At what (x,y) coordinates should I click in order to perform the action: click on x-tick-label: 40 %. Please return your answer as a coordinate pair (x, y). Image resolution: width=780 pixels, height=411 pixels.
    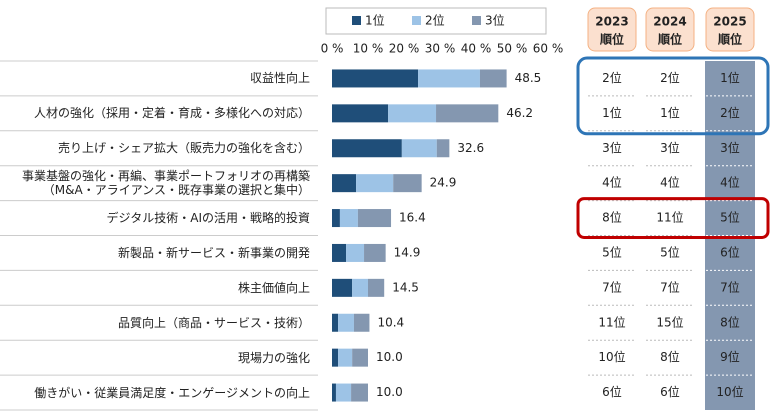
    Looking at the image, I should click on (476, 49).